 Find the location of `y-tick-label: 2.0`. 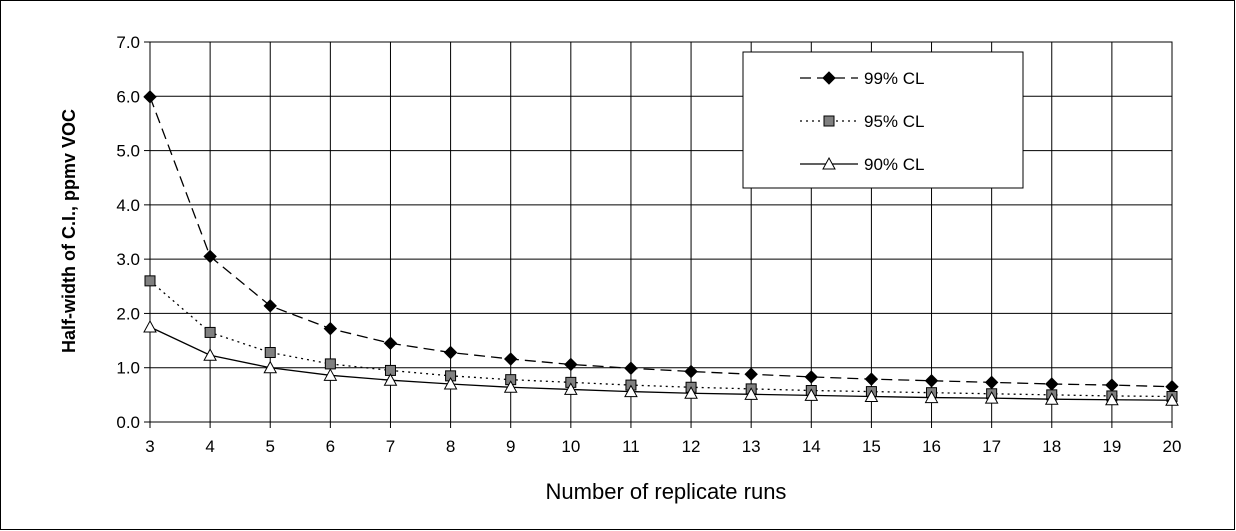

y-tick-label: 2.0 is located at coordinates (128, 313).